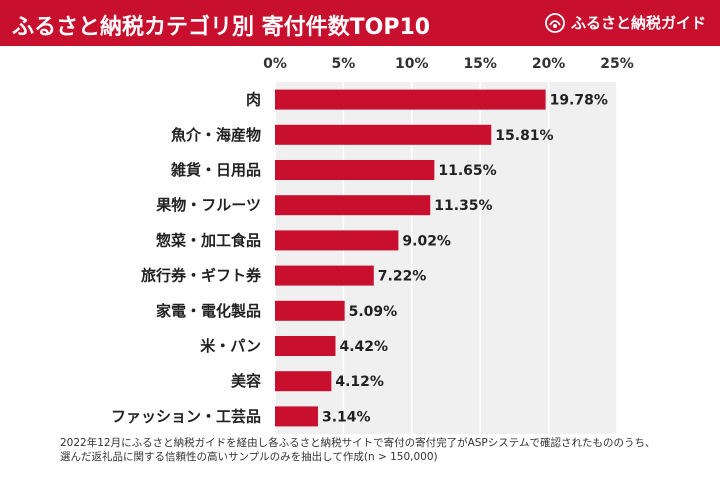 The height and width of the screenshot is (480, 720). What do you see at coordinates (549, 64) in the screenshot?
I see `x-tick-label: 20%` at bounding box center [549, 64].